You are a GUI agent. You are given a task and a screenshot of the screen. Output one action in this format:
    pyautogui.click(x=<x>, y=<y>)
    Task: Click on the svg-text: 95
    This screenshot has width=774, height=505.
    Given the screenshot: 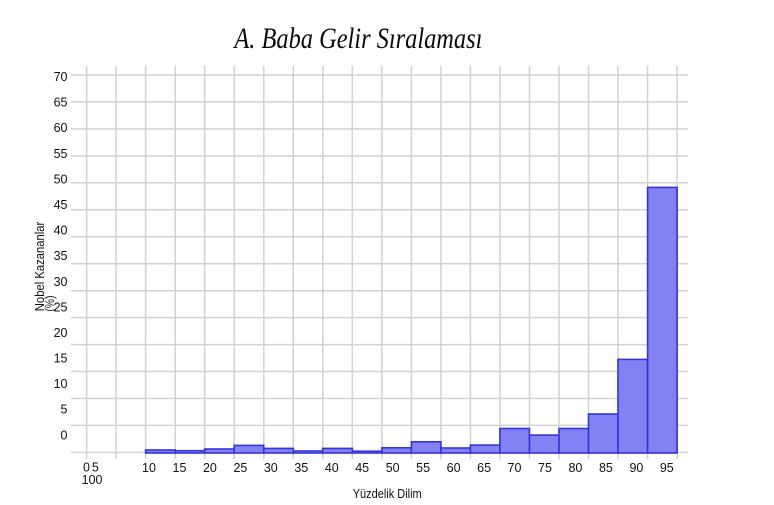 What is the action you would take?
    pyautogui.click(x=667, y=468)
    